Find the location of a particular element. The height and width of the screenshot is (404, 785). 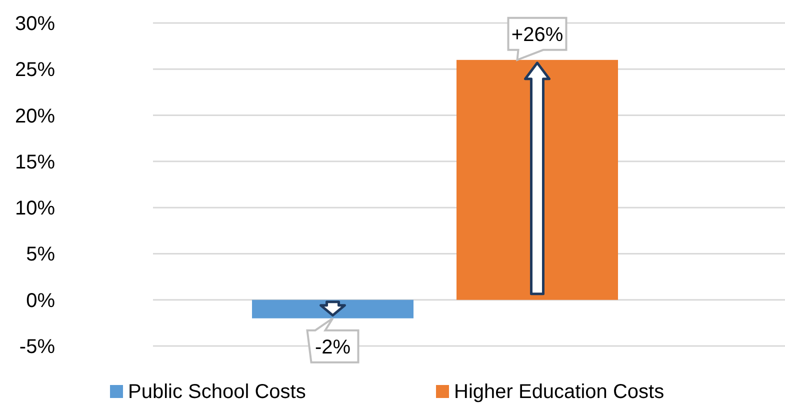

data-label: -2% is located at coordinates (332, 347).